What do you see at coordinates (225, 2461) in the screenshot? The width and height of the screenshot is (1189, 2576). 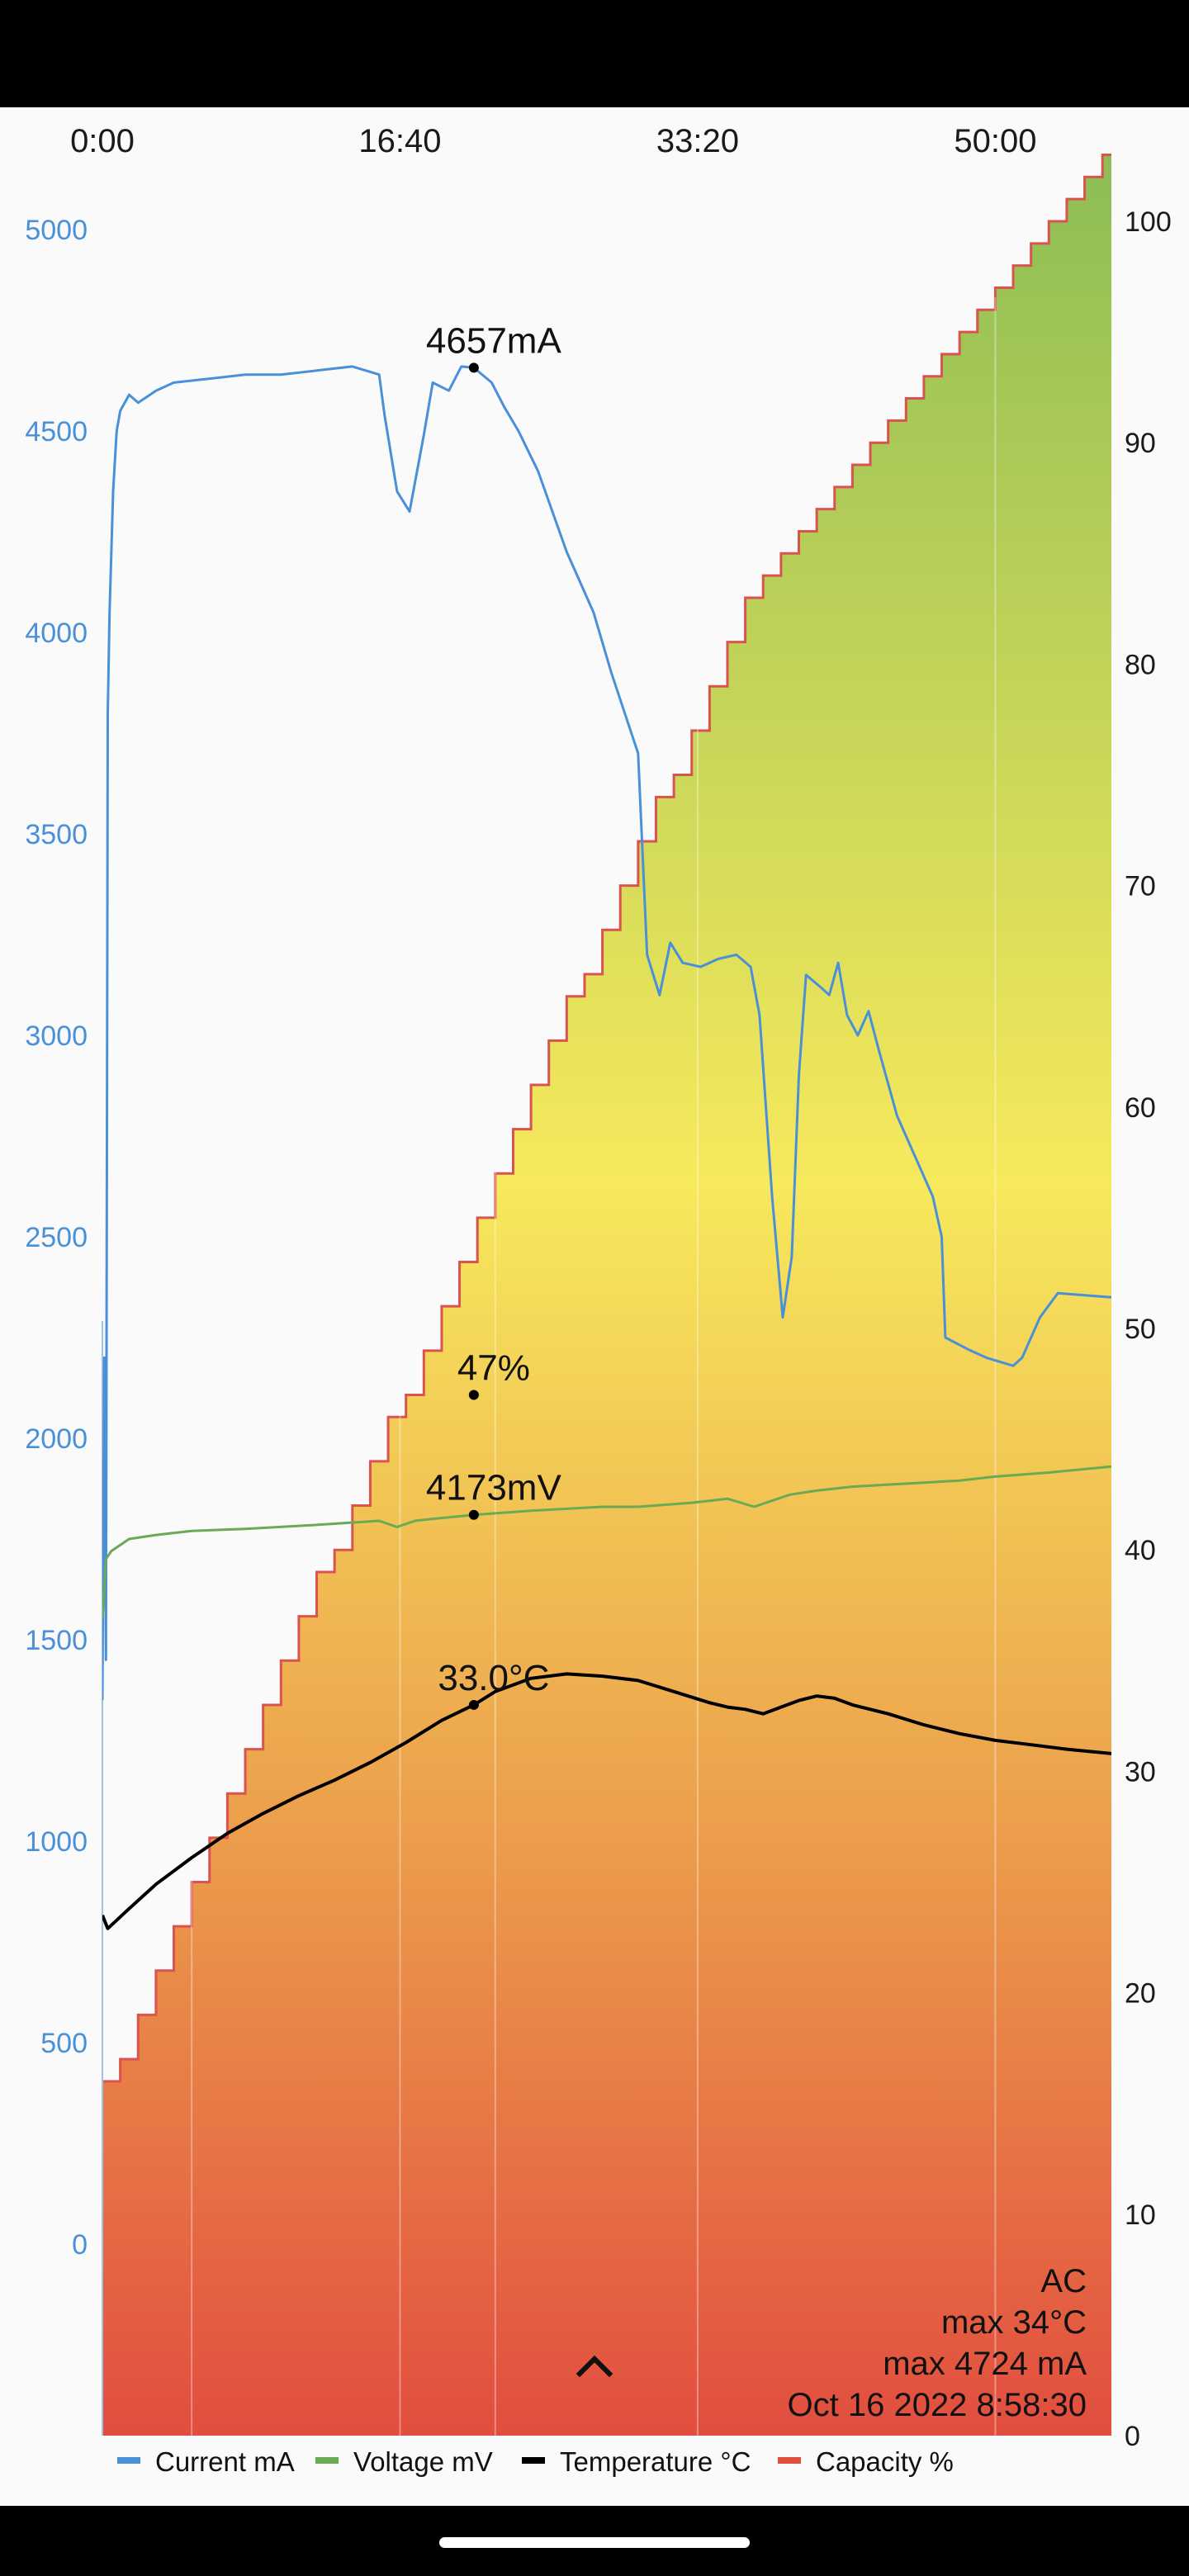 I see `legend-label: Current mA` at bounding box center [225, 2461].